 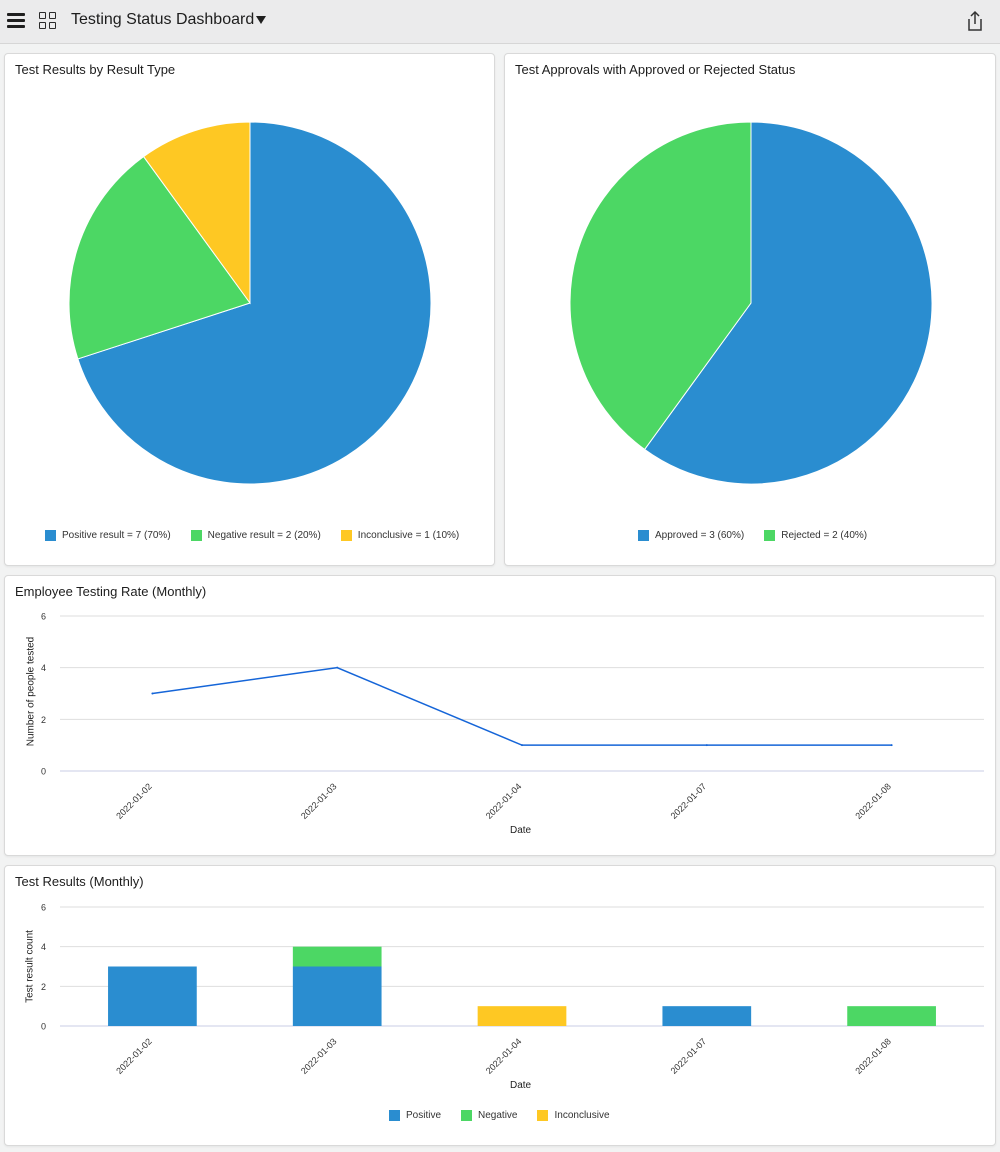 What do you see at coordinates (700, 535) in the screenshot?
I see `legend-label: Approved = 3 (60%)` at bounding box center [700, 535].